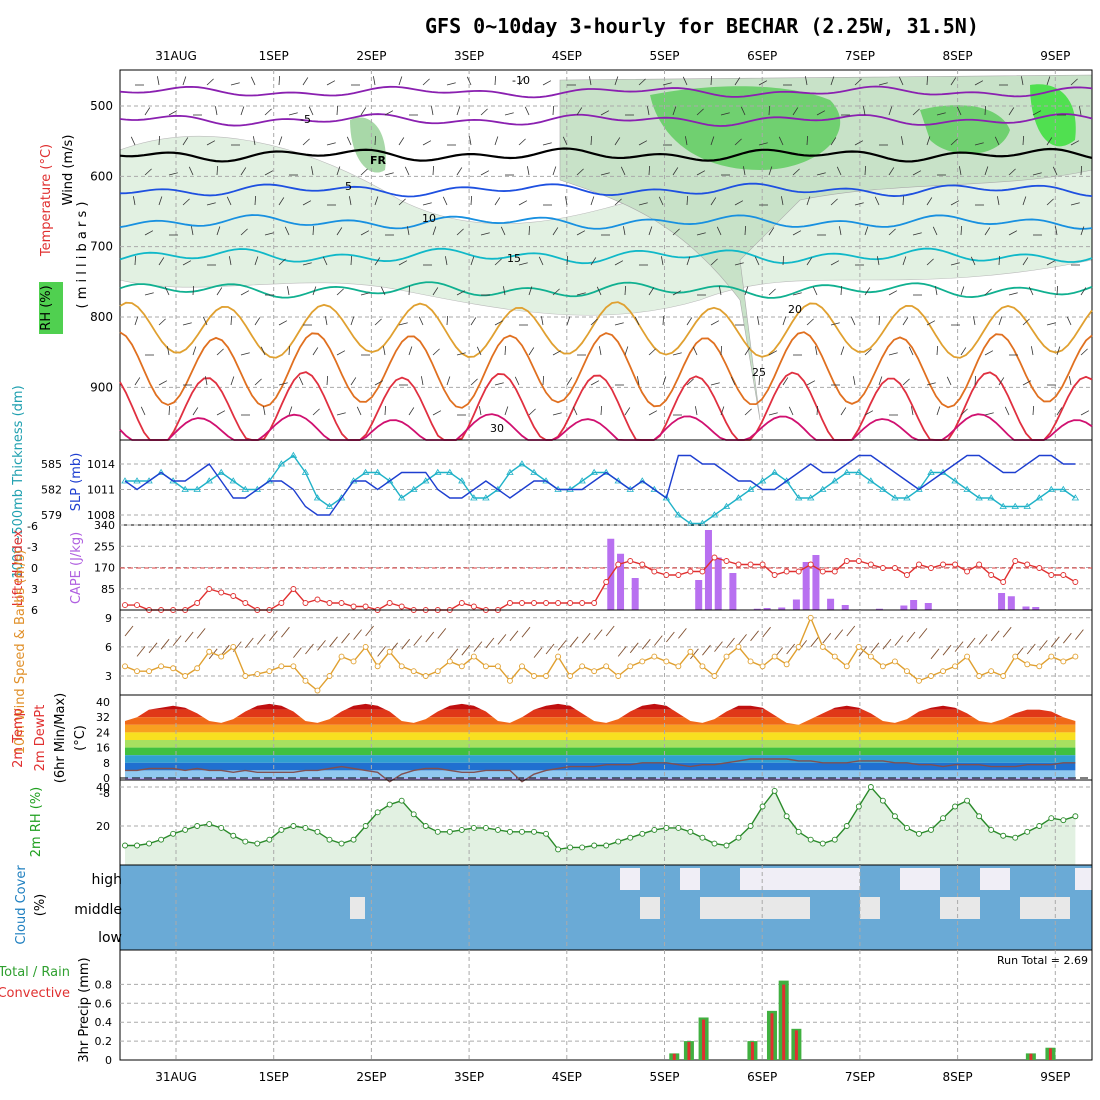  I want to click on thickness-line, so click(600, 489).